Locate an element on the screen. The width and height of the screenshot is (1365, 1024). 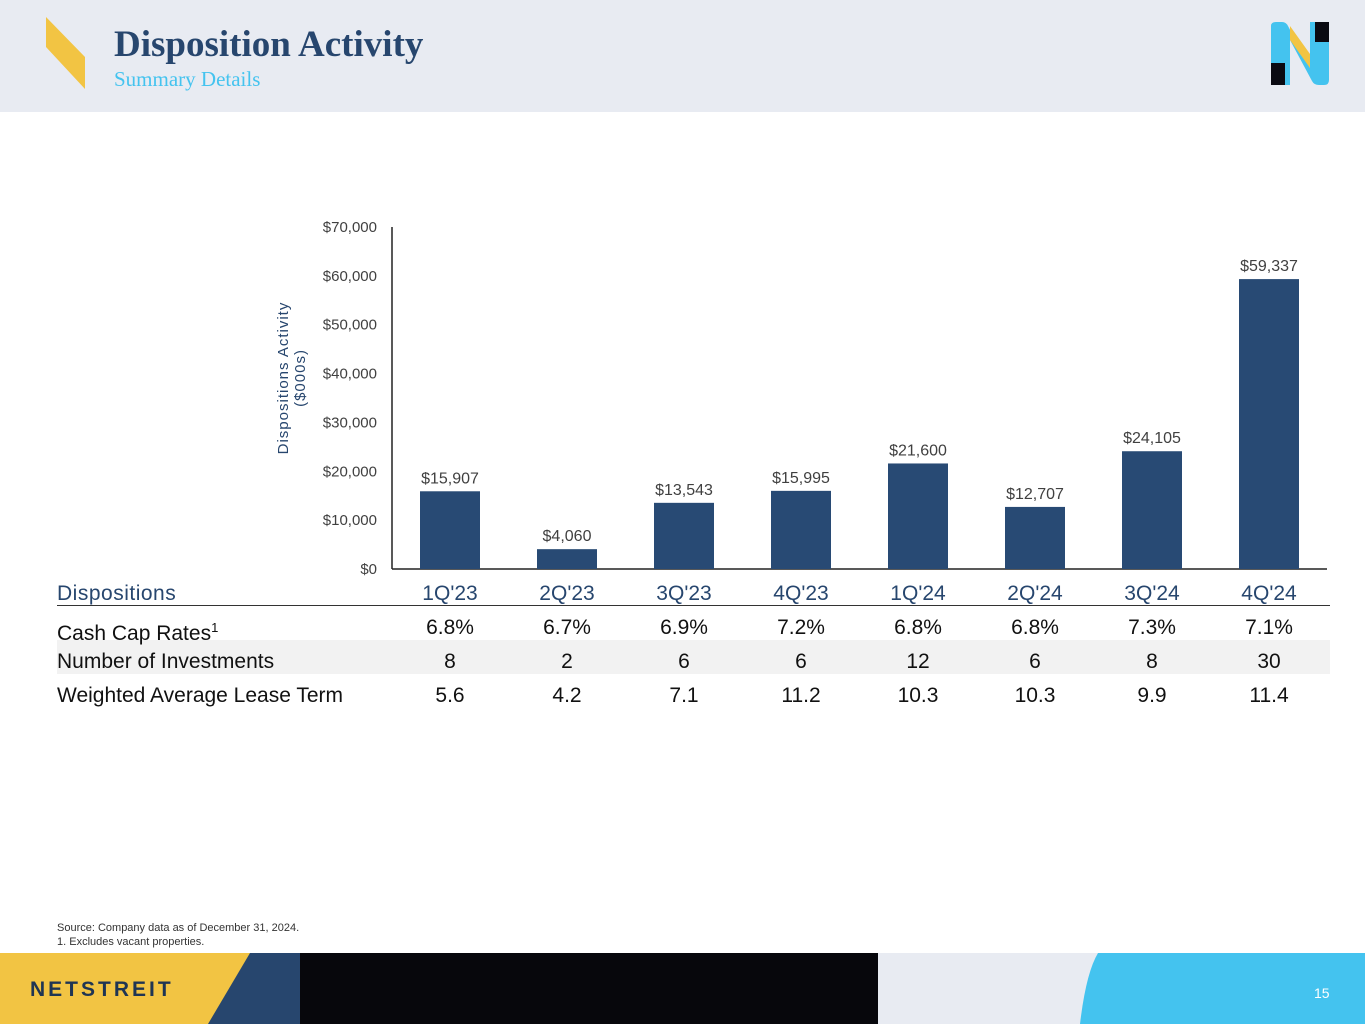
table-cell: 7.2% is located at coordinates (801, 627).